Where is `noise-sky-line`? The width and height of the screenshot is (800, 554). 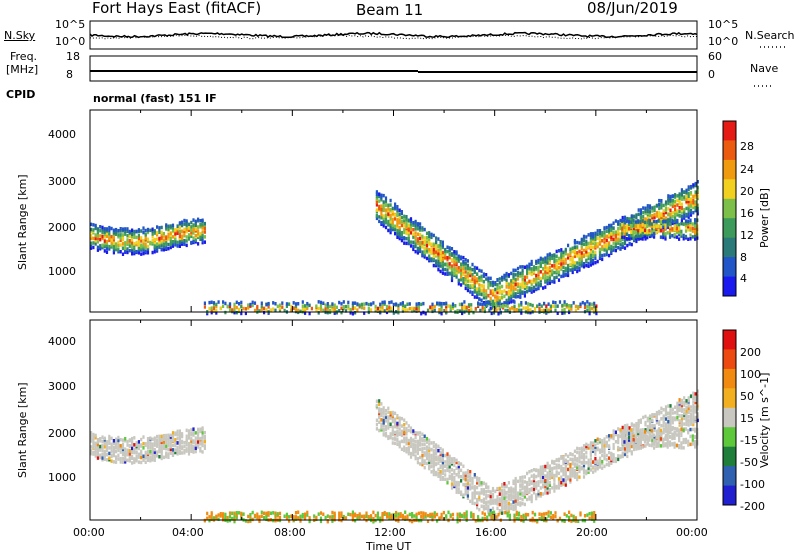
noise-sky-line is located at coordinates (393, 35).